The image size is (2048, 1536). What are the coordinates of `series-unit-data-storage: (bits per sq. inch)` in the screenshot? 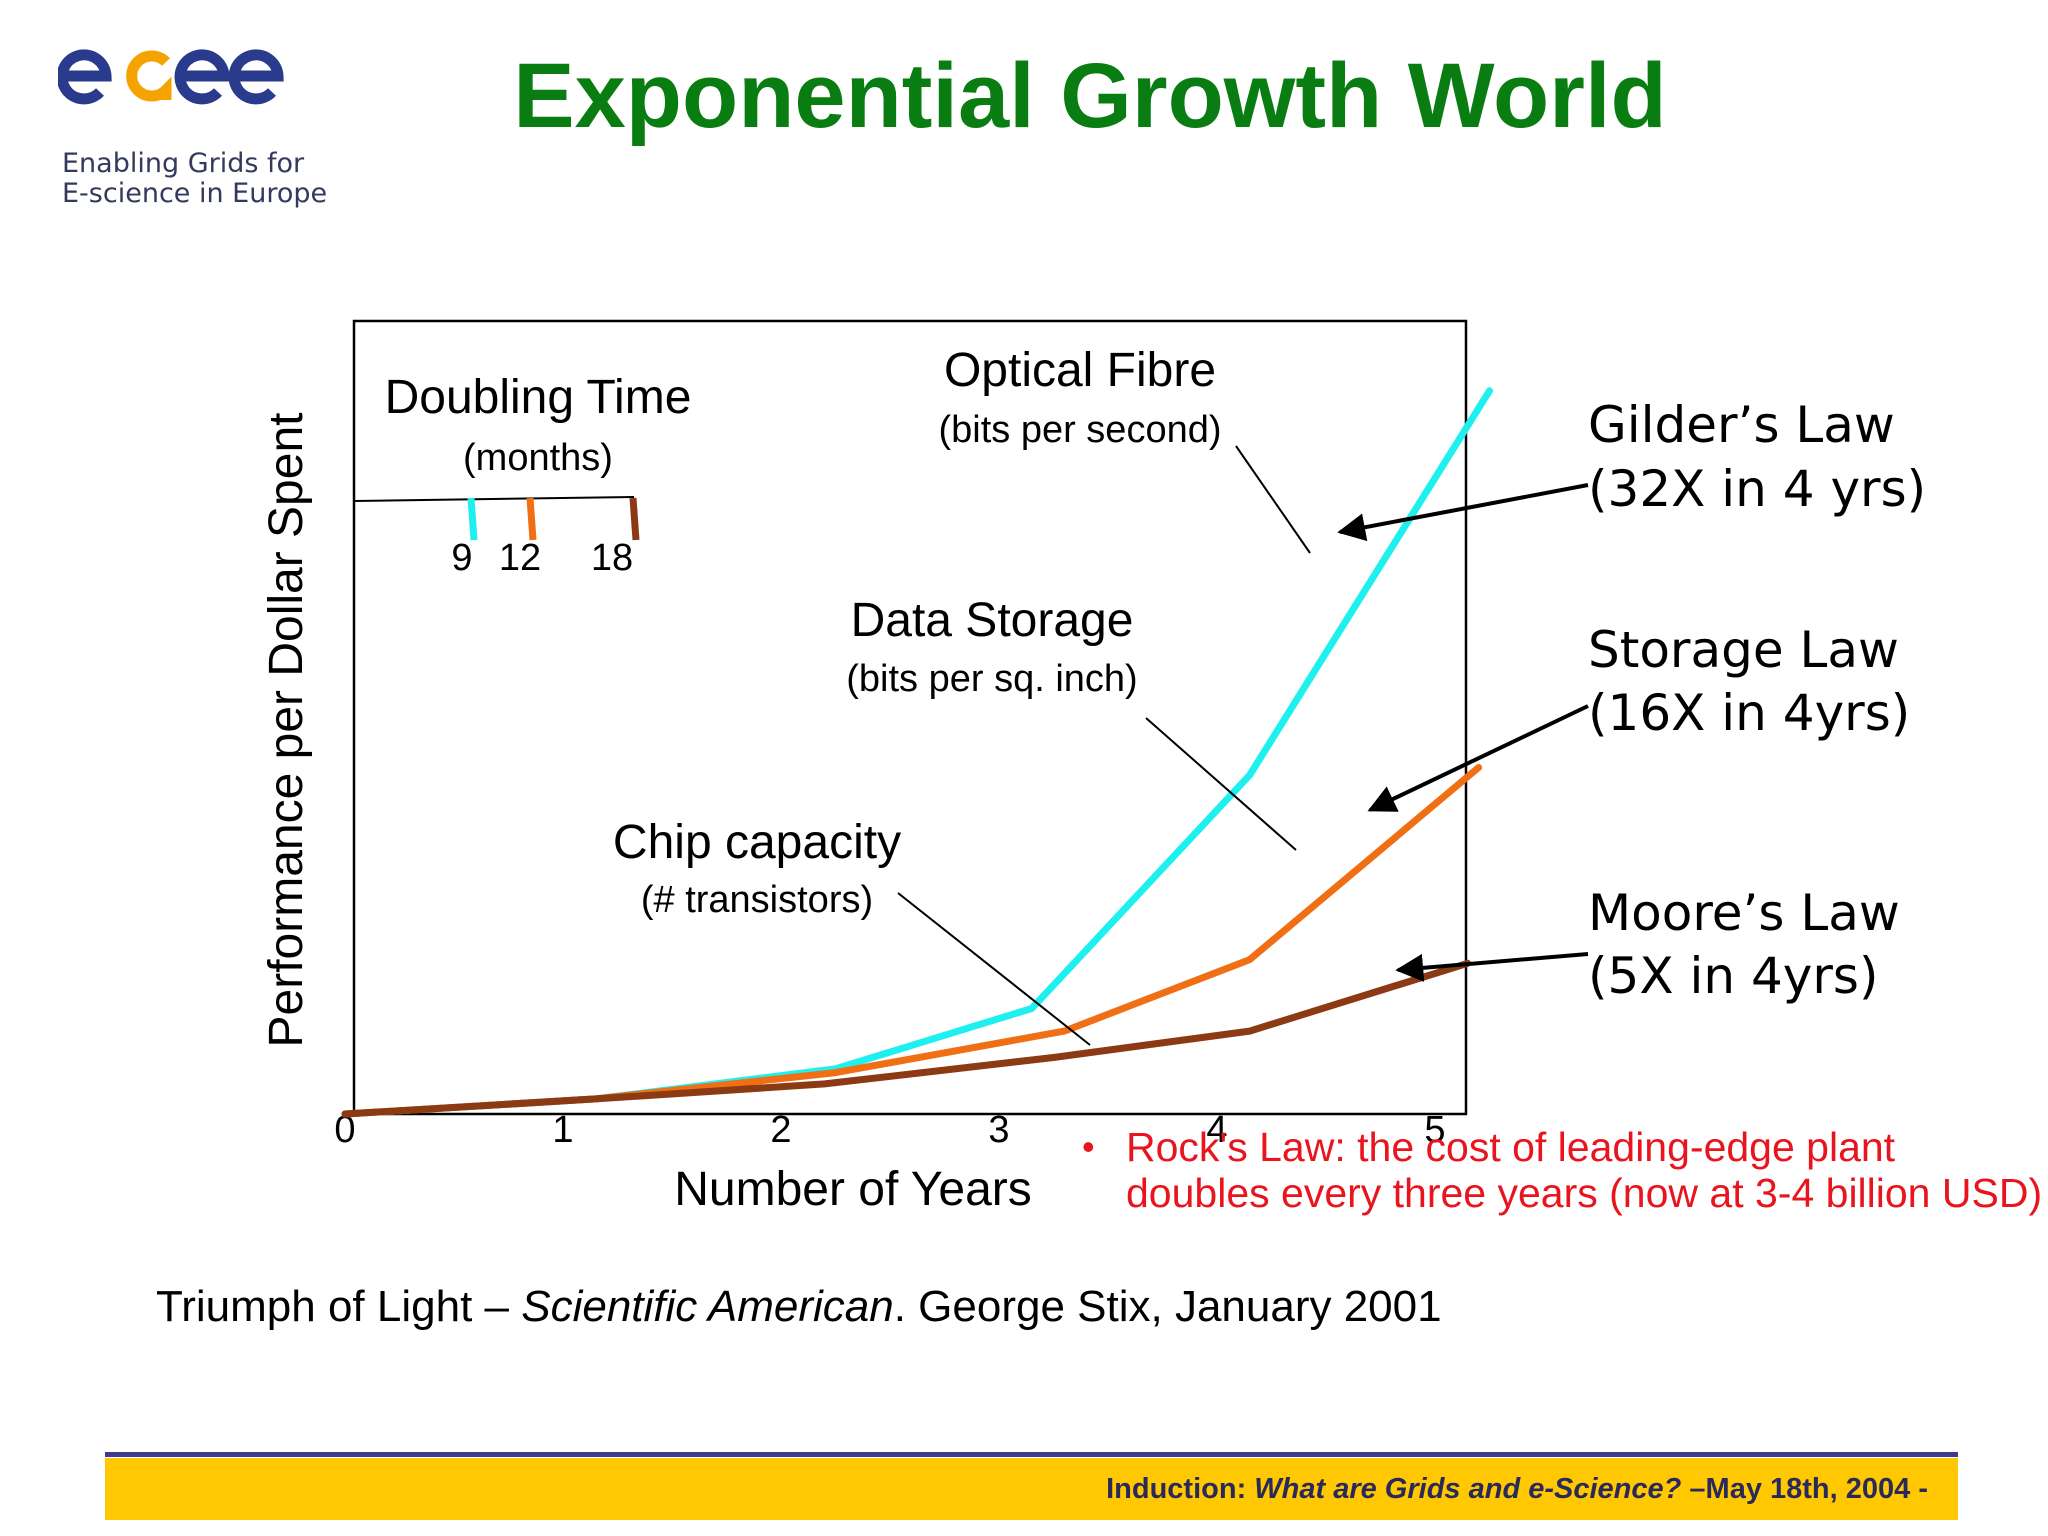 It's located at (991, 679).